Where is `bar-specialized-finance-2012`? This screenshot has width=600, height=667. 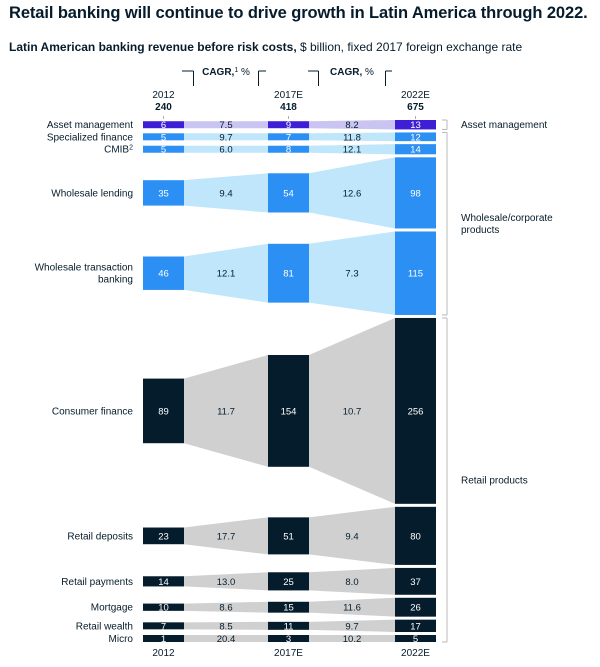 bar-specialized-finance-2012 is located at coordinates (163, 137).